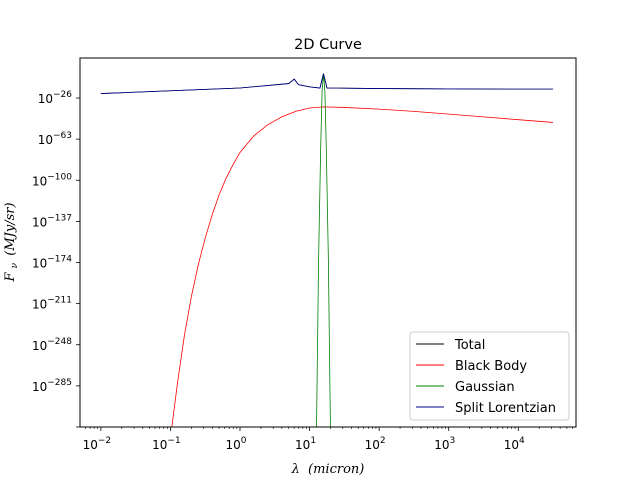 This screenshot has width=640, height=480. What do you see at coordinates (491, 366) in the screenshot?
I see `legend-label: Black Body` at bounding box center [491, 366].